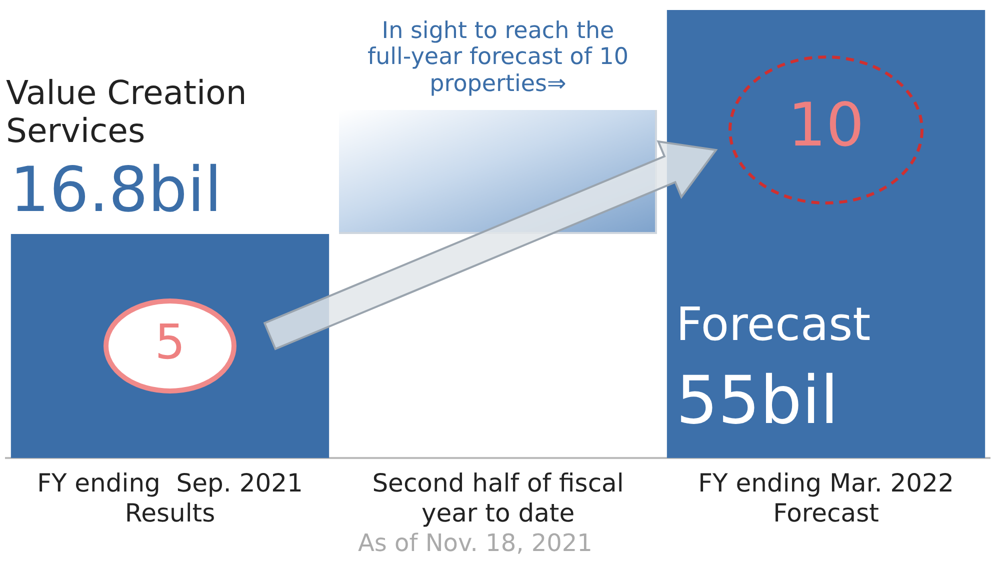 This screenshot has width=992, height=582. I want to click on annotation: 16.8bil, so click(116, 189).